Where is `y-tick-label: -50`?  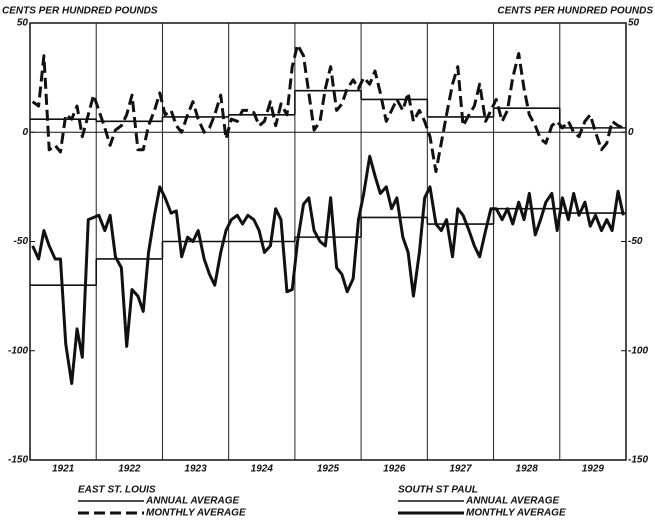
y-tick-label: -50 is located at coordinates (21, 241).